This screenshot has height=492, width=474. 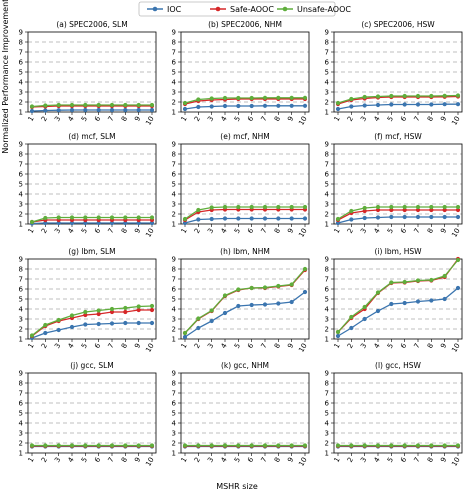 What do you see at coordinates (21, 330) in the screenshot?
I see `y-tick-label: 2` at bounding box center [21, 330].